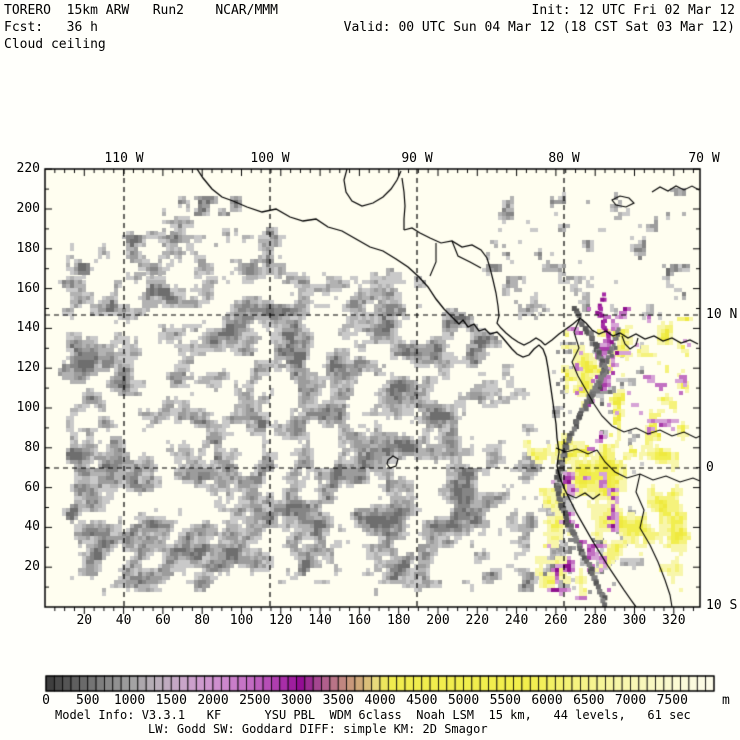 This screenshot has width=740, height=740. What do you see at coordinates (726, 700) in the screenshot?
I see `colorbar-unit-label: m` at bounding box center [726, 700].